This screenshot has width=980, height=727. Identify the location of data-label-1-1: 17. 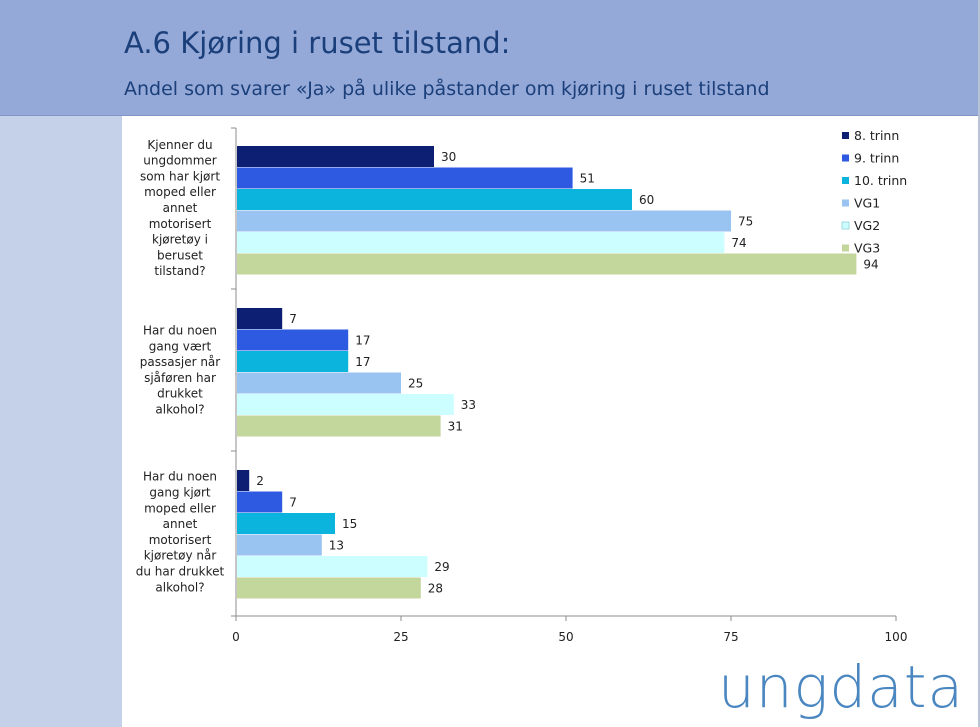
(362, 341).